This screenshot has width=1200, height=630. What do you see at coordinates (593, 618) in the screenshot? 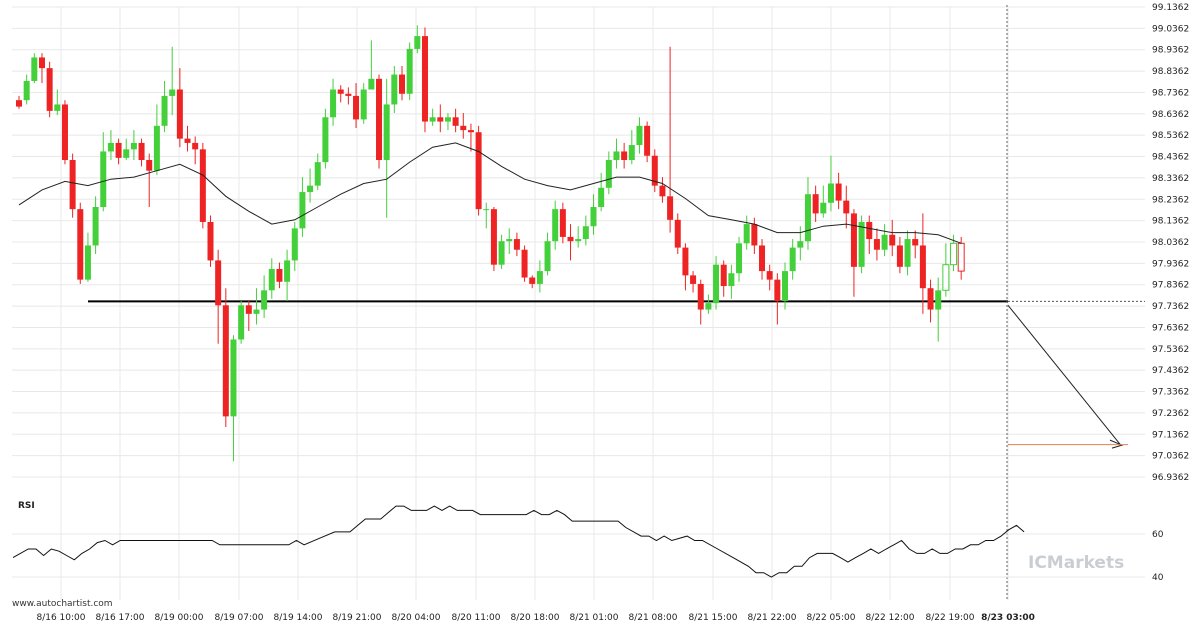
I see `time-tick-label: 8/21 01:00` at bounding box center [593, 618].